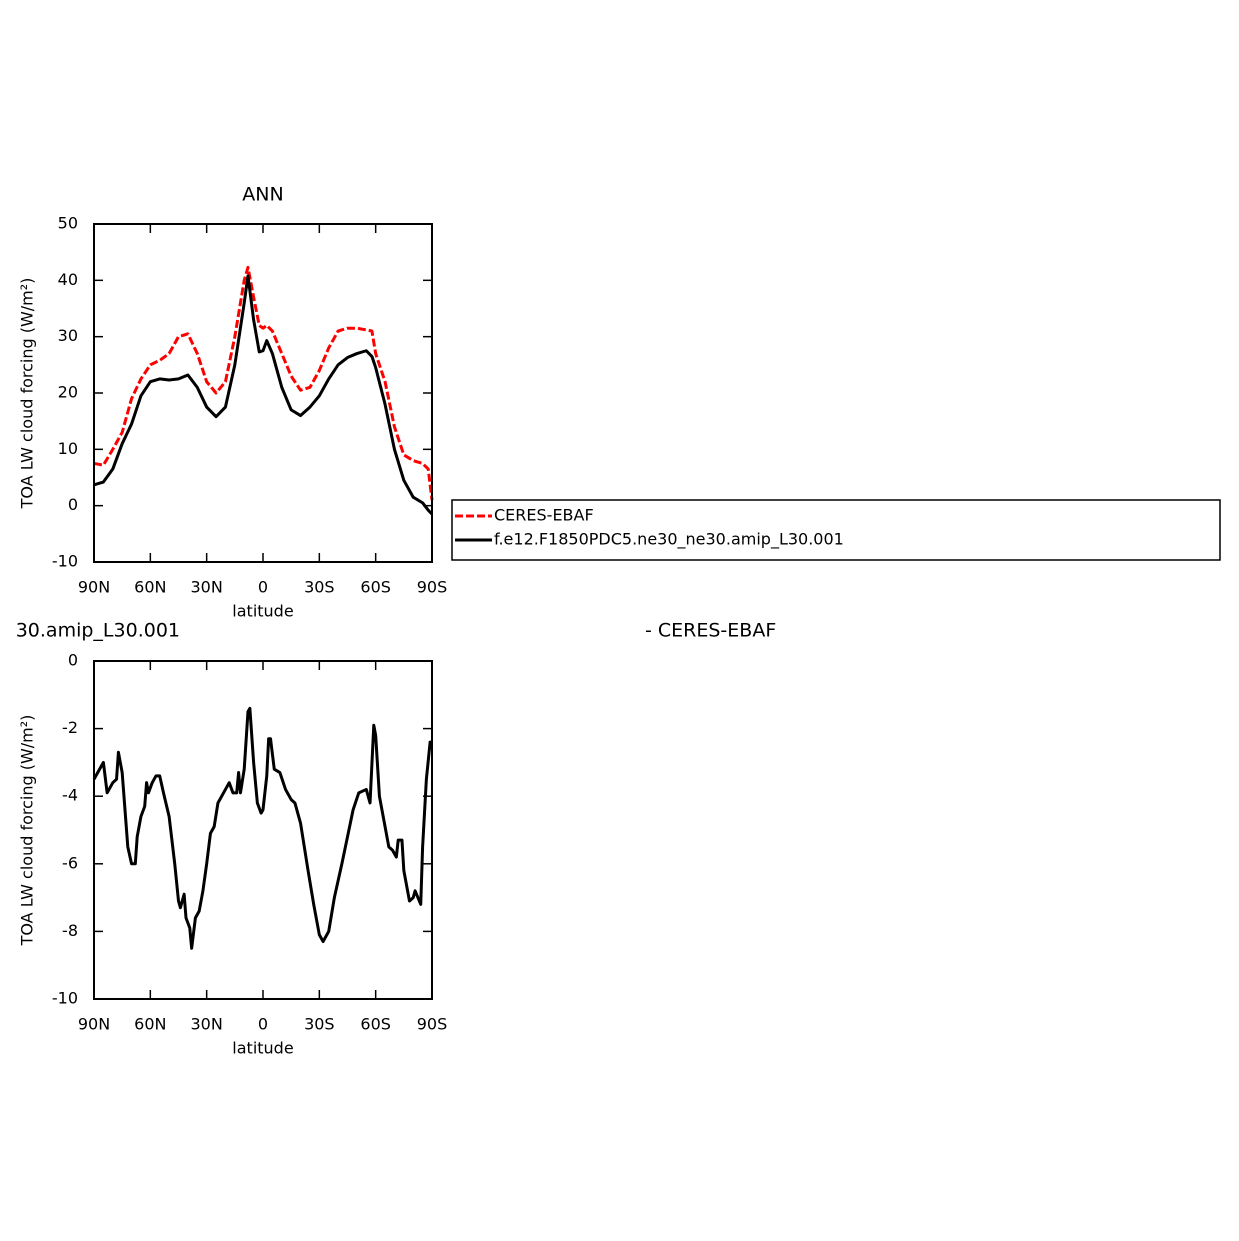 The width and height of the screenshot is (1239, 1241). Describe the element at coordinates (70, 795) in the screenshot. I see `y-tick-label: -4` at that location.